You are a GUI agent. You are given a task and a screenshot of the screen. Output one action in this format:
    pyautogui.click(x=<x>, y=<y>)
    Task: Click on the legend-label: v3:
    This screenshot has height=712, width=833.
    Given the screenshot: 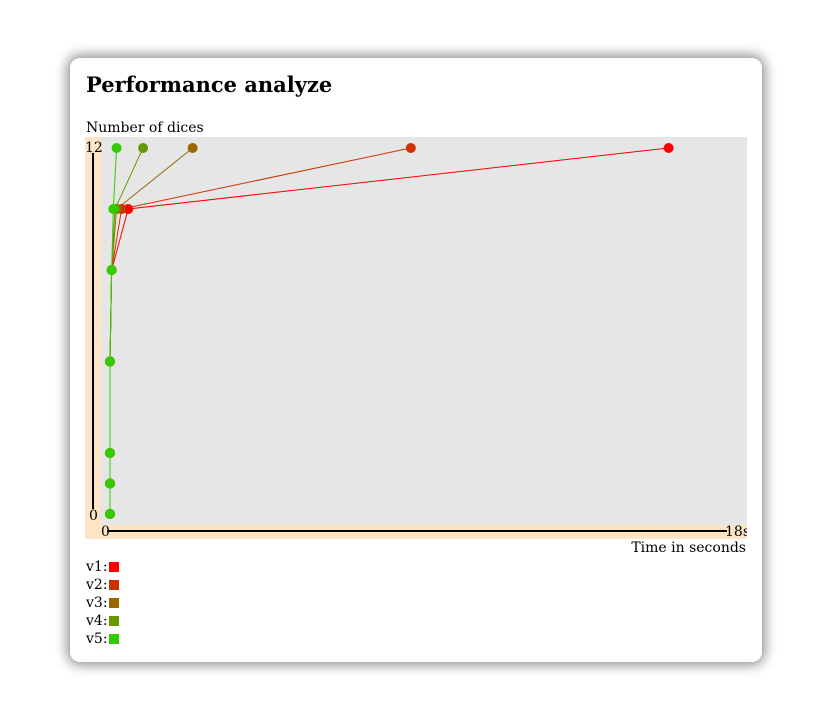 What is the action you would take?
    pyautogui.click(x=97, y=603)
    